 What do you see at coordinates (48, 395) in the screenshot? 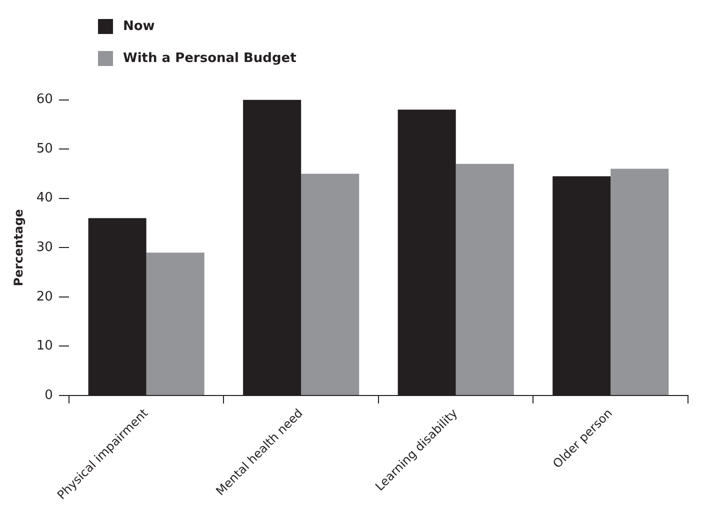
I see `y-tick-label: 0` at bounding box center [48, 395].